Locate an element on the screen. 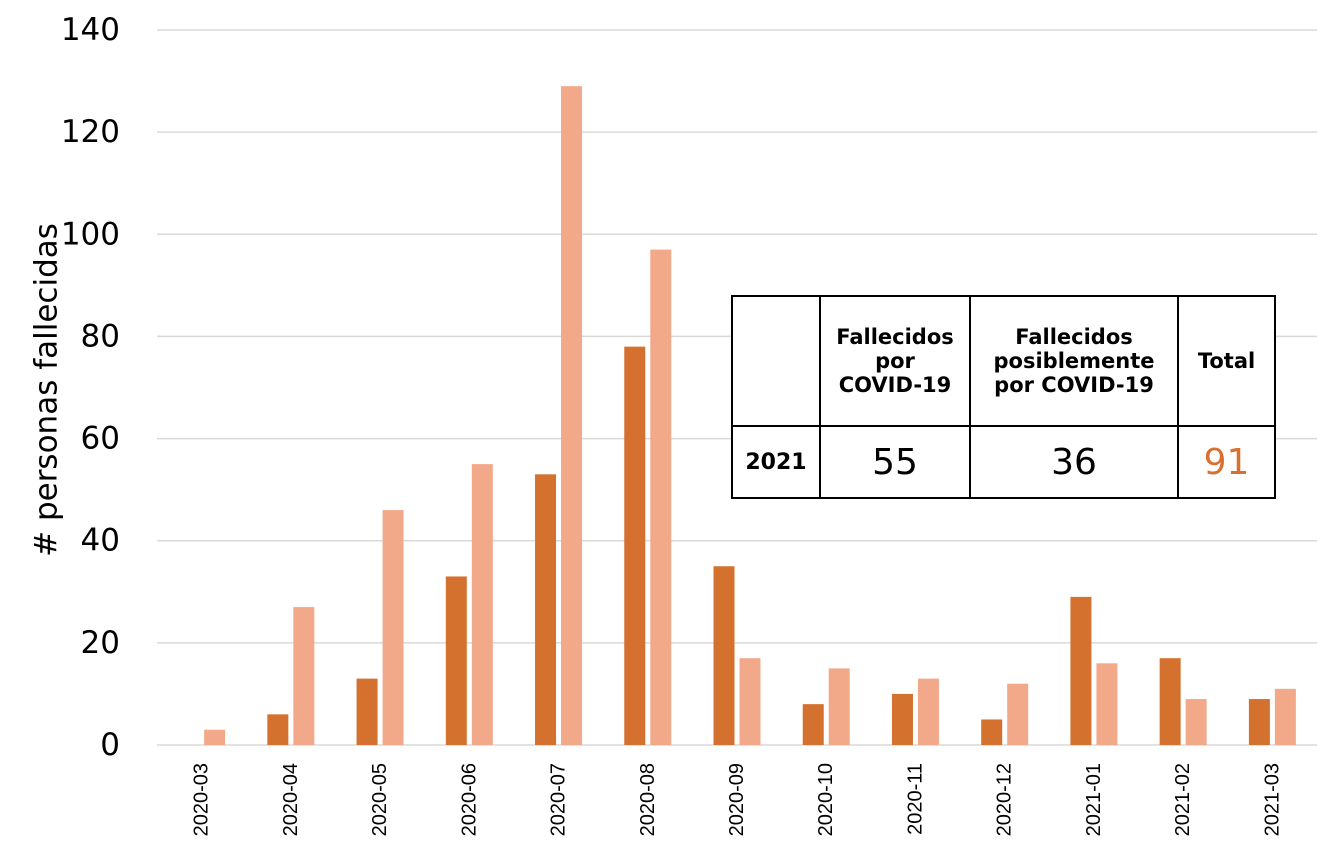 The height and width of the screenshot is (848, 1317). header-fallecidos-covid: Fallecidos por COVID-19 is located at coordinates (895, 361).